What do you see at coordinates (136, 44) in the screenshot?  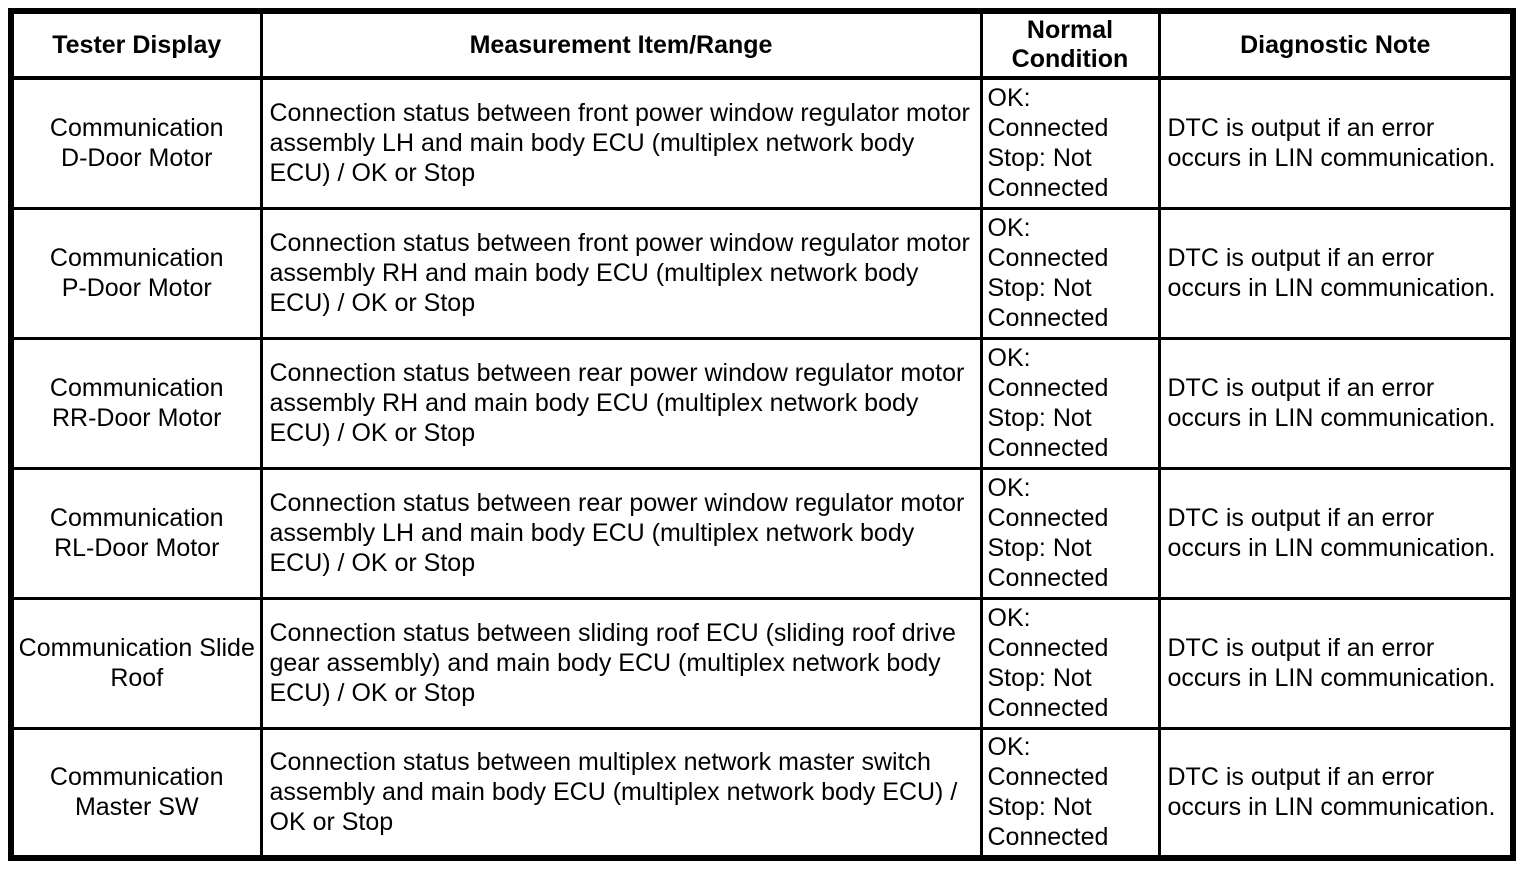 I see `column-header-tester-display: Tester Display` at bounding box center [136, 44].